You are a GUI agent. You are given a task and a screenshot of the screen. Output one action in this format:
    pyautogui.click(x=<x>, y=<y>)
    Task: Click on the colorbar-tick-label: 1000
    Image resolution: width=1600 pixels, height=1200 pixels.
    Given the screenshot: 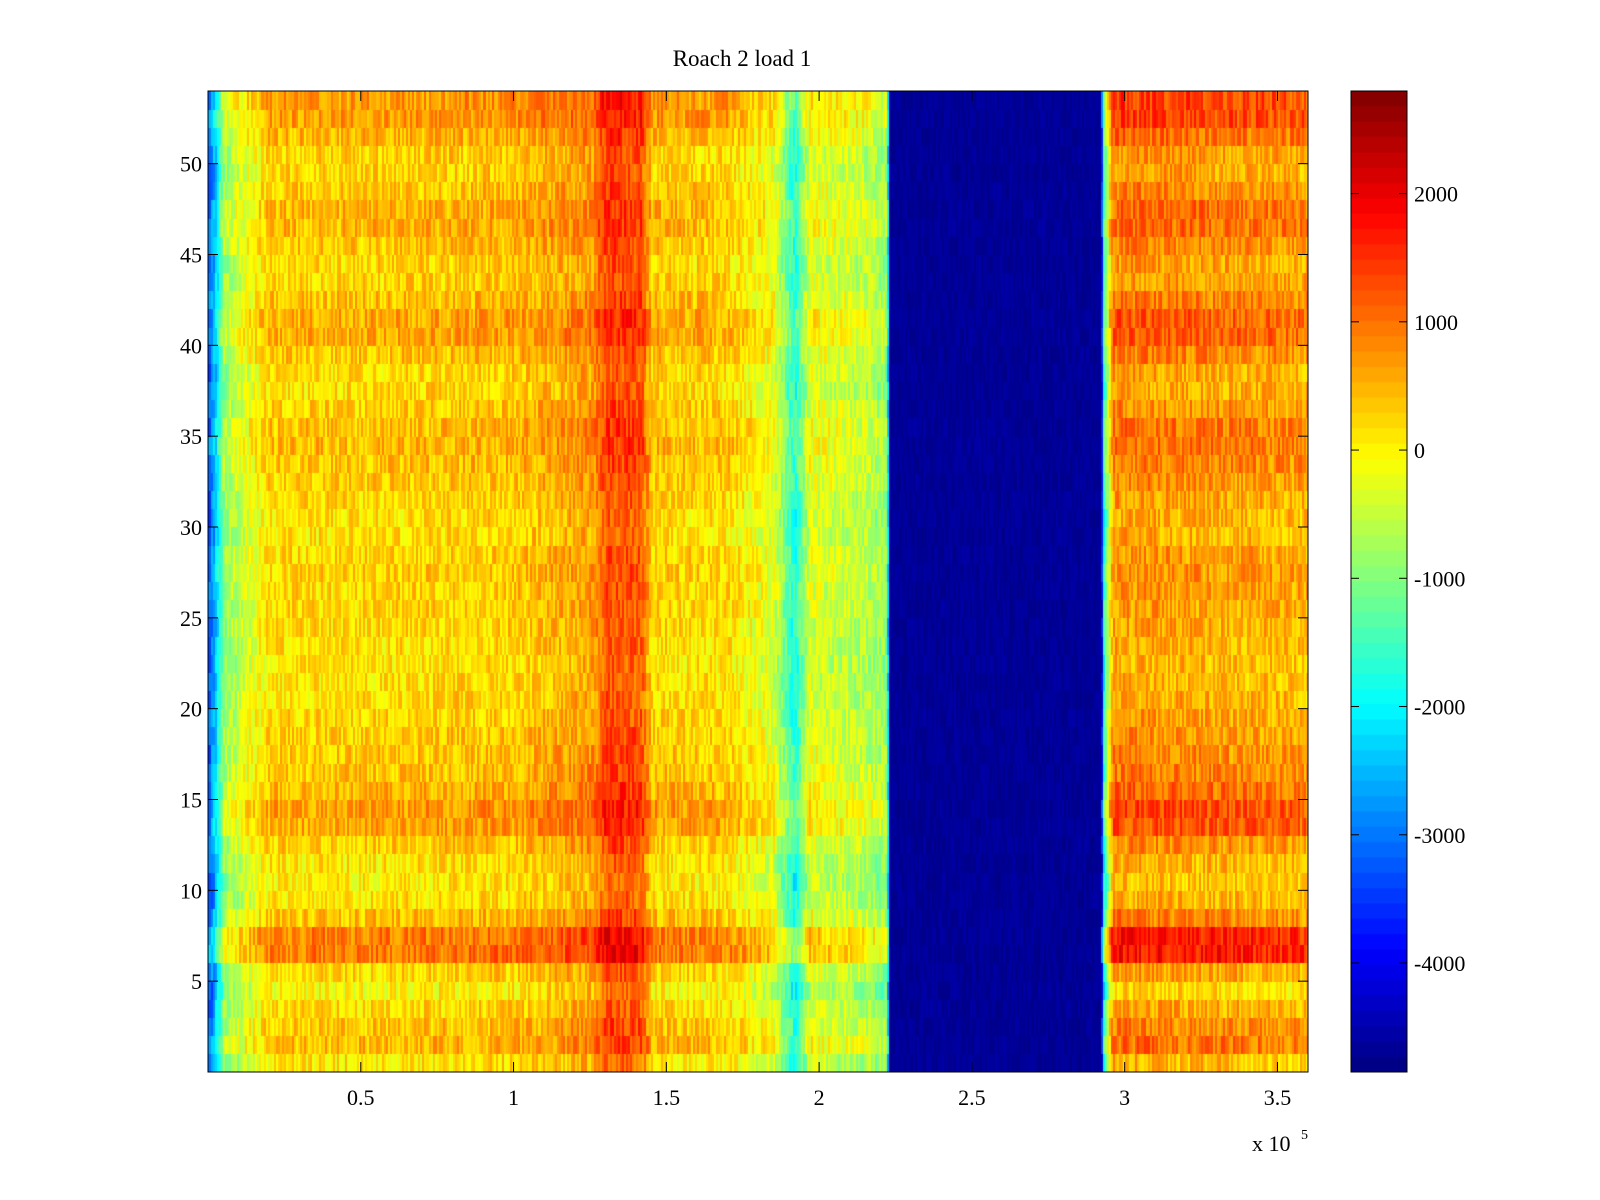 What is the action you would take?
    pyautogui.click(x=1436, y=322)
    